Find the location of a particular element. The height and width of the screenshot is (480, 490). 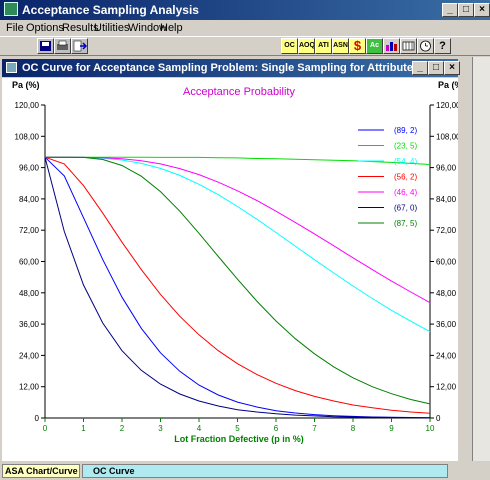

clock-icon is located at coordinates (425, 46).